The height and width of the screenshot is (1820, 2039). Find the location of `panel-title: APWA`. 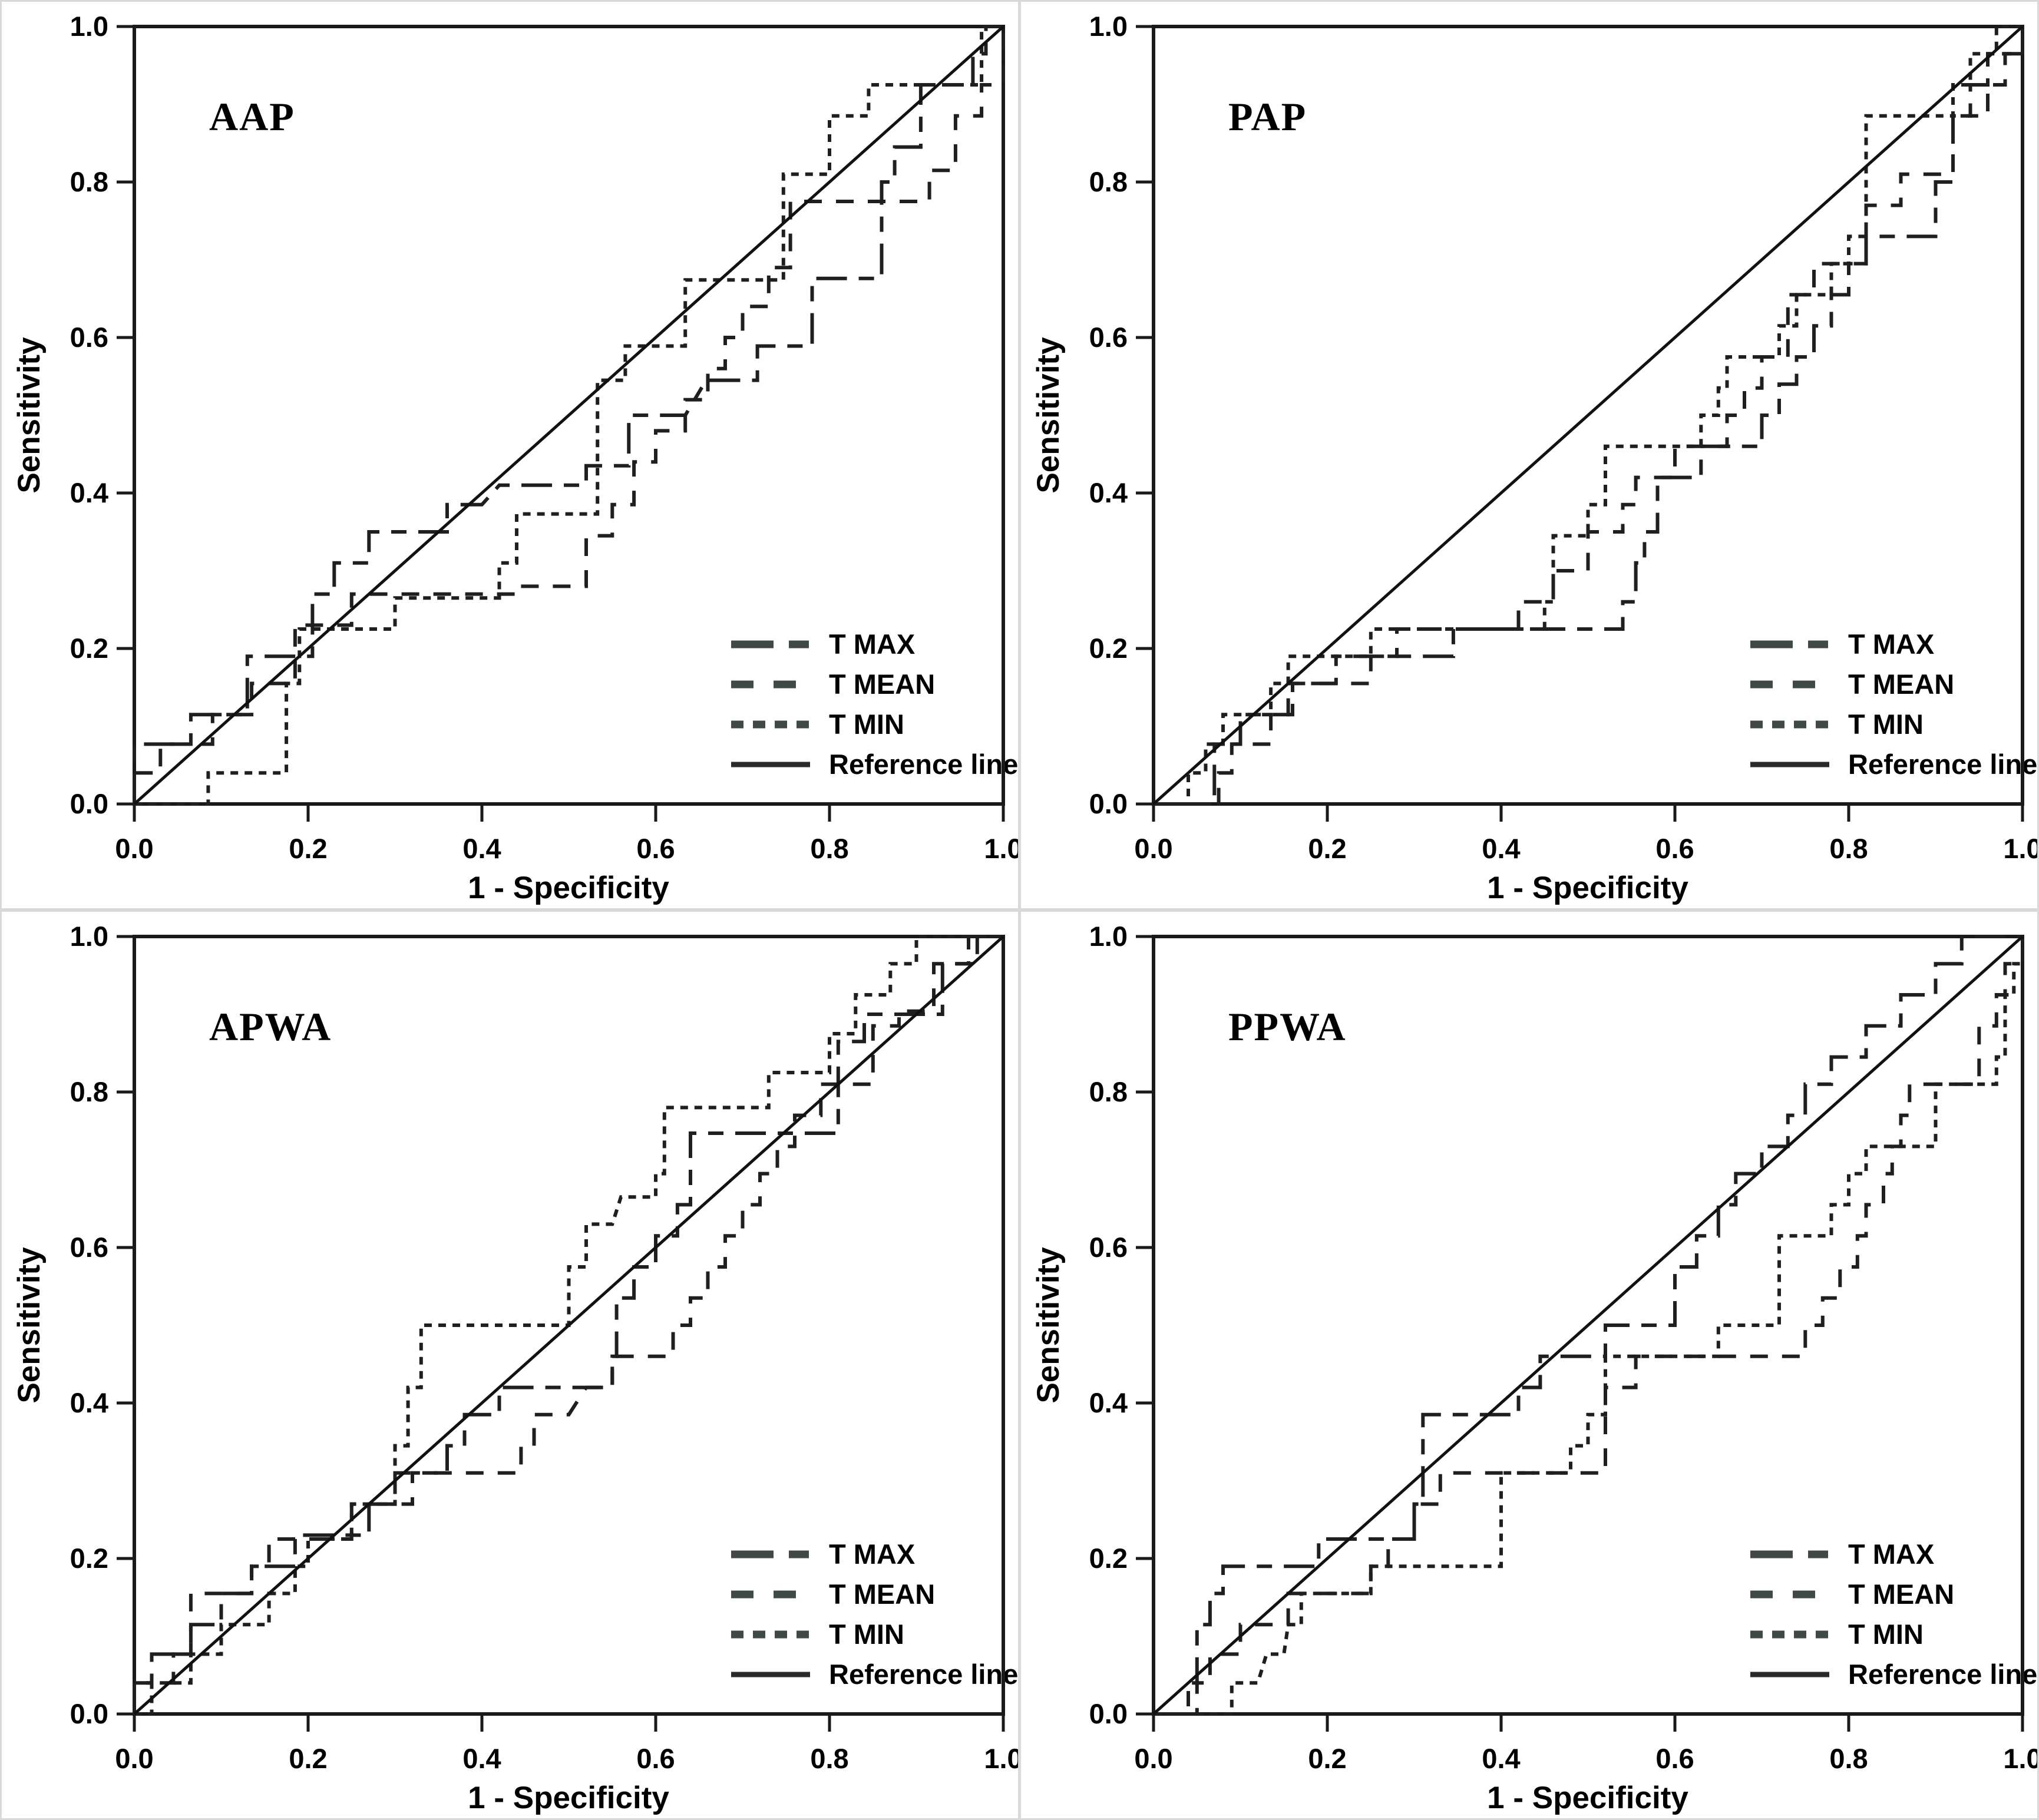

panel-title: APWA is located at coordinates (270, 1026).